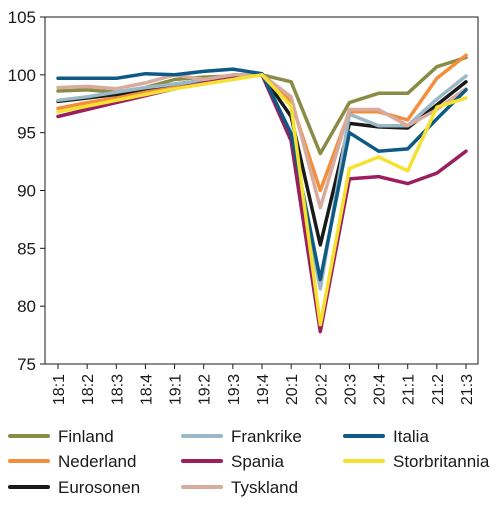  Describe the element at coordinates (438, 389) in the screenshot. I see `x-tick-label: 21:2` at that location.